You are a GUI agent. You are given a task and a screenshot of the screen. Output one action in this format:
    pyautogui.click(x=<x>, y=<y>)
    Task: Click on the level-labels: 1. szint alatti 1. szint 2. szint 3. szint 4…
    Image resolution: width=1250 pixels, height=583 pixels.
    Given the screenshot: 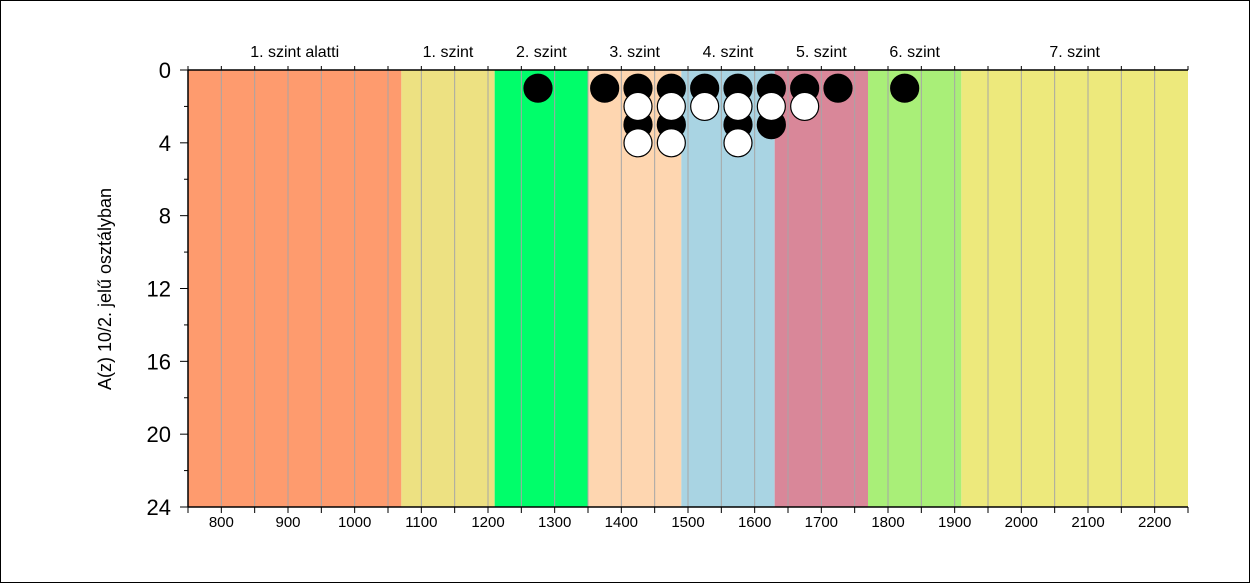 What is the action you would take?
    pyautogui.click(x=675, y=52)
    